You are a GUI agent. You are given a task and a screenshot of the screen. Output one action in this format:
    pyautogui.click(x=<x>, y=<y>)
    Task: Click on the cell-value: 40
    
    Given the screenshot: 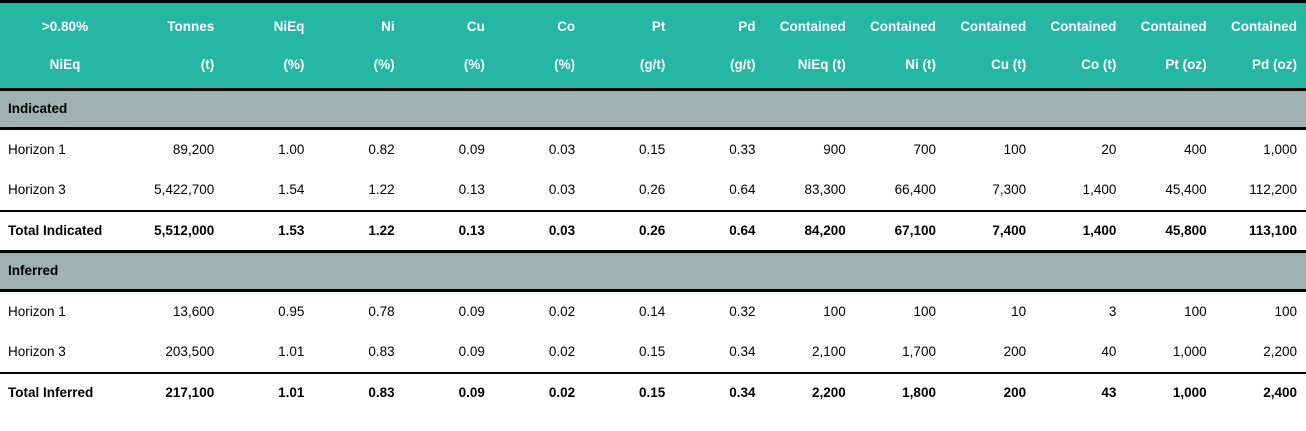 What is the action you would take?
    pyautogui.click(x=1109, y=351)
    